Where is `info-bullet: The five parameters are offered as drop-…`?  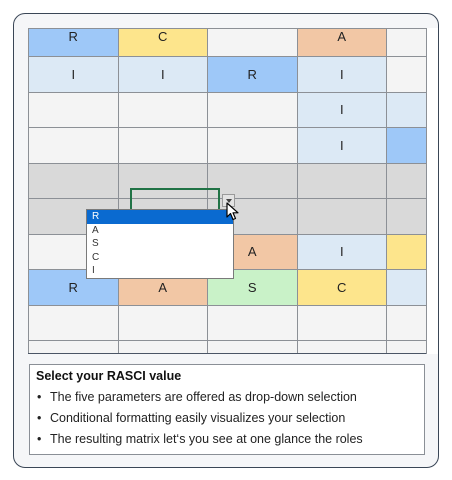
info-bullet: The five parameters are offered as drop-… is located at coordinates (227, 397).